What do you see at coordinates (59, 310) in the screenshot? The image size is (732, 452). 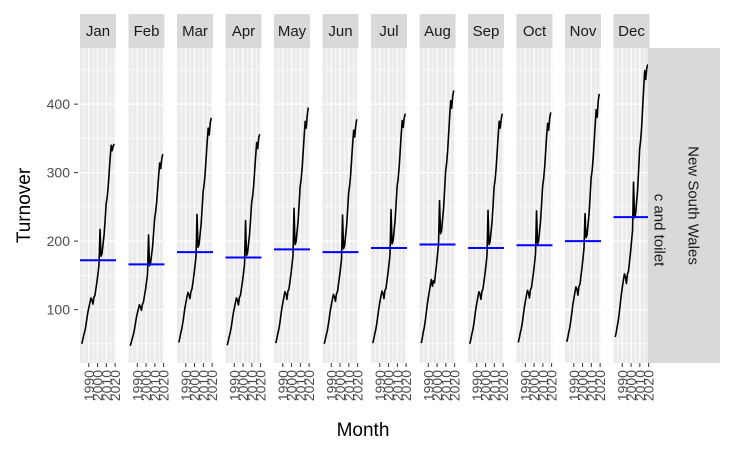 I see `y-tick-label: 100` at bounding box center [59, 310].